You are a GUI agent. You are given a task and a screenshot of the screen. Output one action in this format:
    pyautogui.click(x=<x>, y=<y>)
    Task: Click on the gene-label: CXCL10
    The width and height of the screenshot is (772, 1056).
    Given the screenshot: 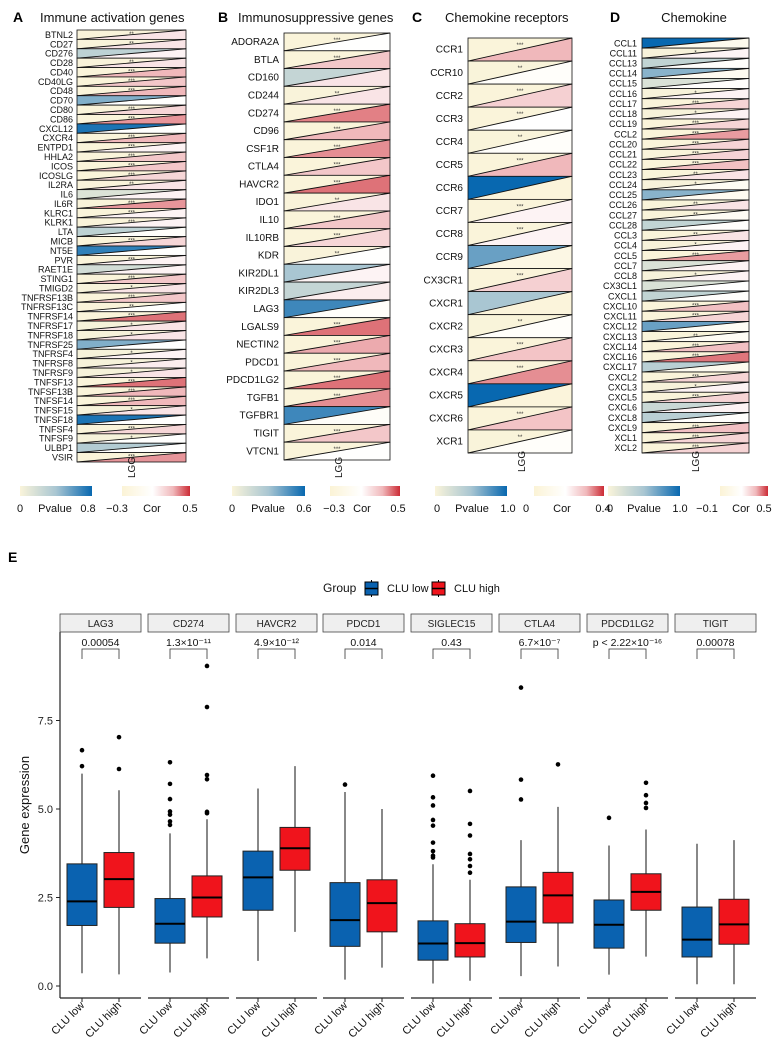 What is the action you would take?
    pyautogui.click(x=620, y=306)
    